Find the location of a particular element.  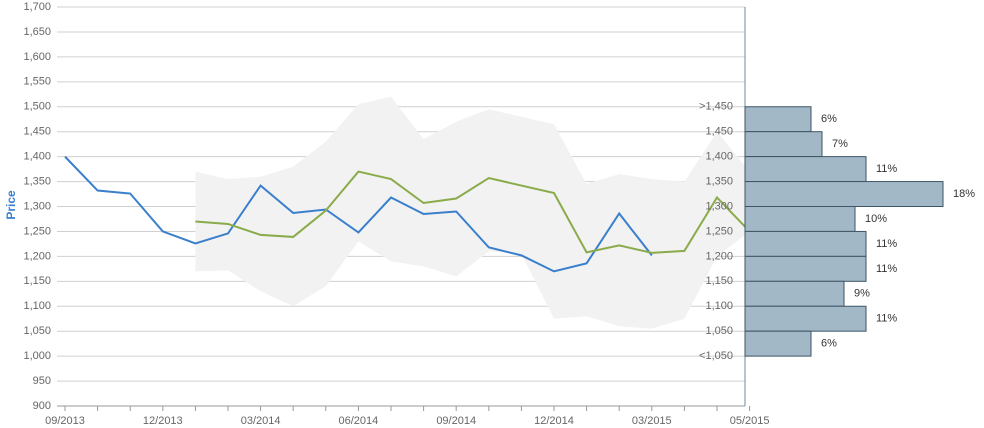

x-tick-label: 09/2014 is located at coordinates (456, 421).